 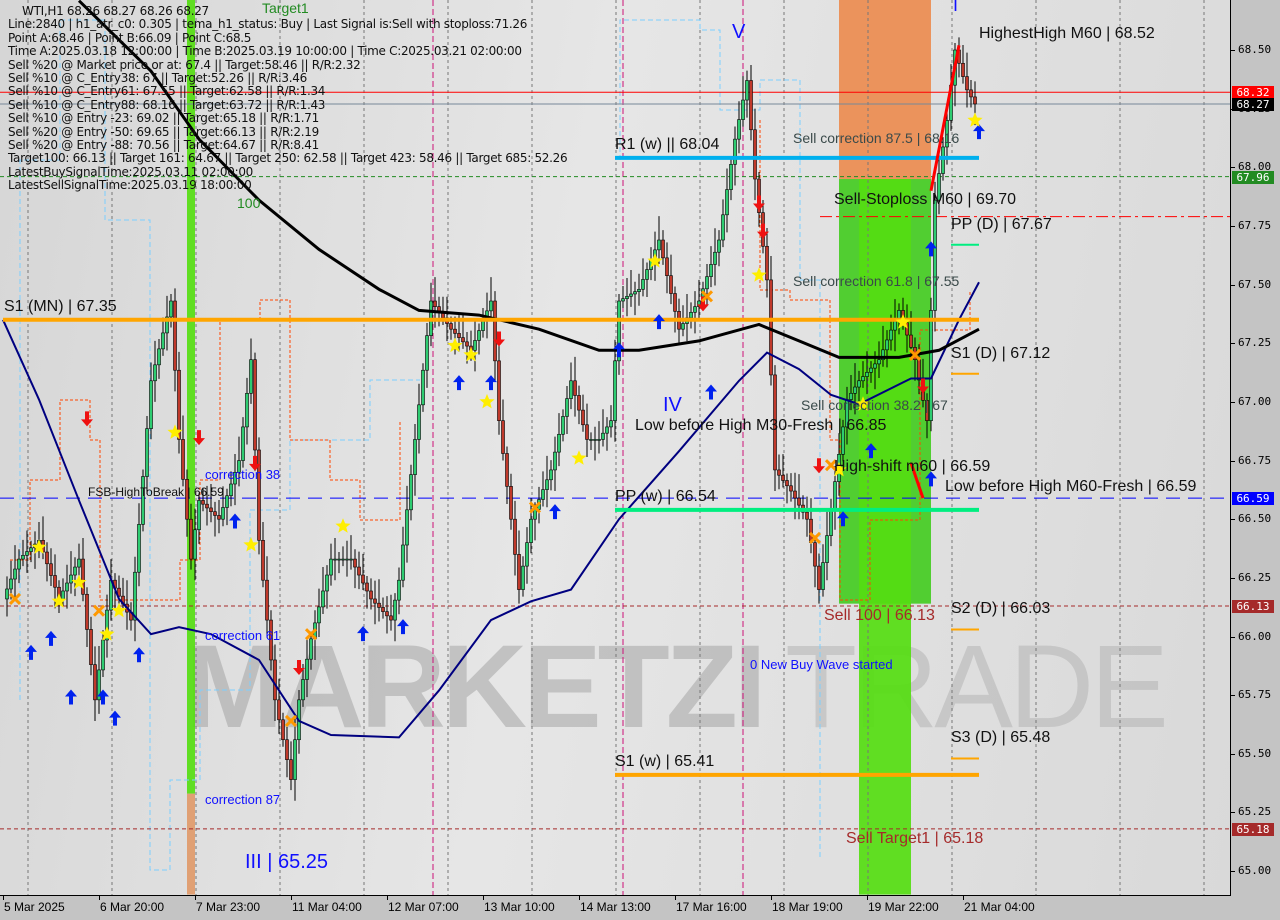 I want to click on time-tick-label: 12 Mar 07:00, so click(x=423, y=907).